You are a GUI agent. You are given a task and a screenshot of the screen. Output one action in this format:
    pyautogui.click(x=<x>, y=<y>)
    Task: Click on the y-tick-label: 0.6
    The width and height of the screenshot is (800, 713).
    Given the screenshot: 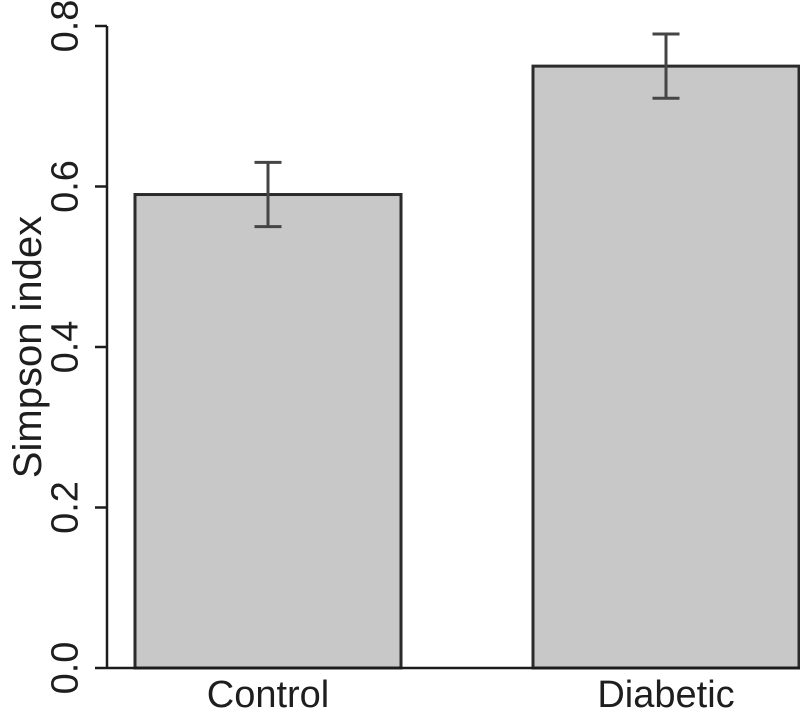 What is the action you would take?
    pyautogui.click(x=65, y=186)
    